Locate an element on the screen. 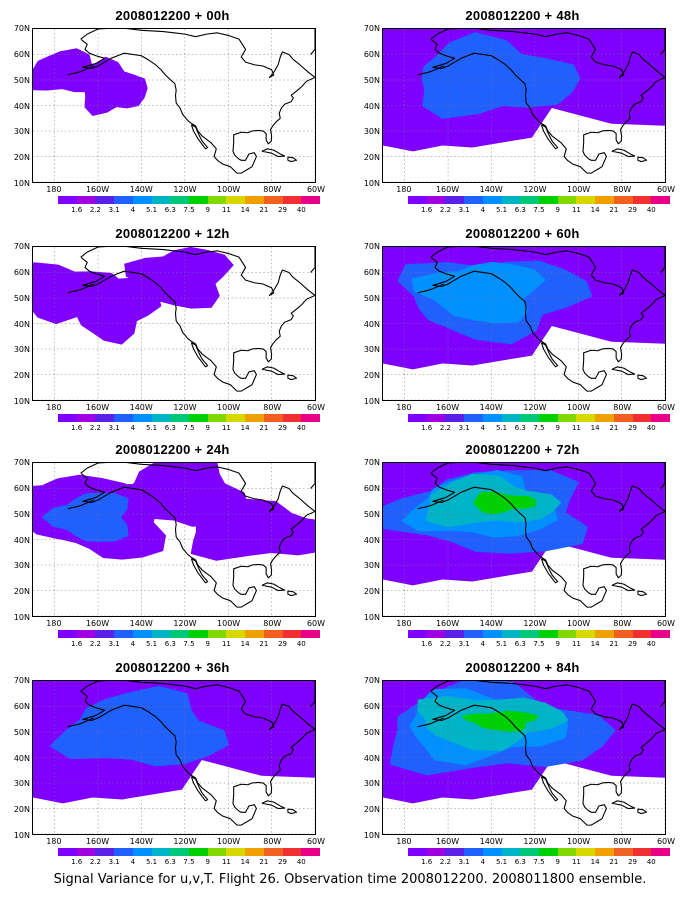 This screenshot has width=700, height=900. longitude-label: 160W is located at coordinates (97, 407).